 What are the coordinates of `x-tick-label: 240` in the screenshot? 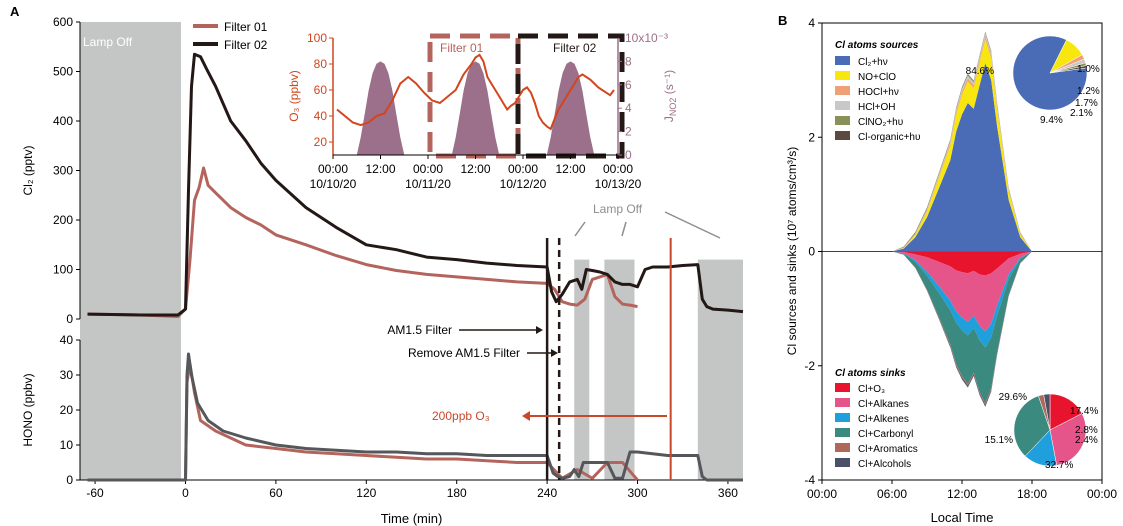 It's located at (547, 493).